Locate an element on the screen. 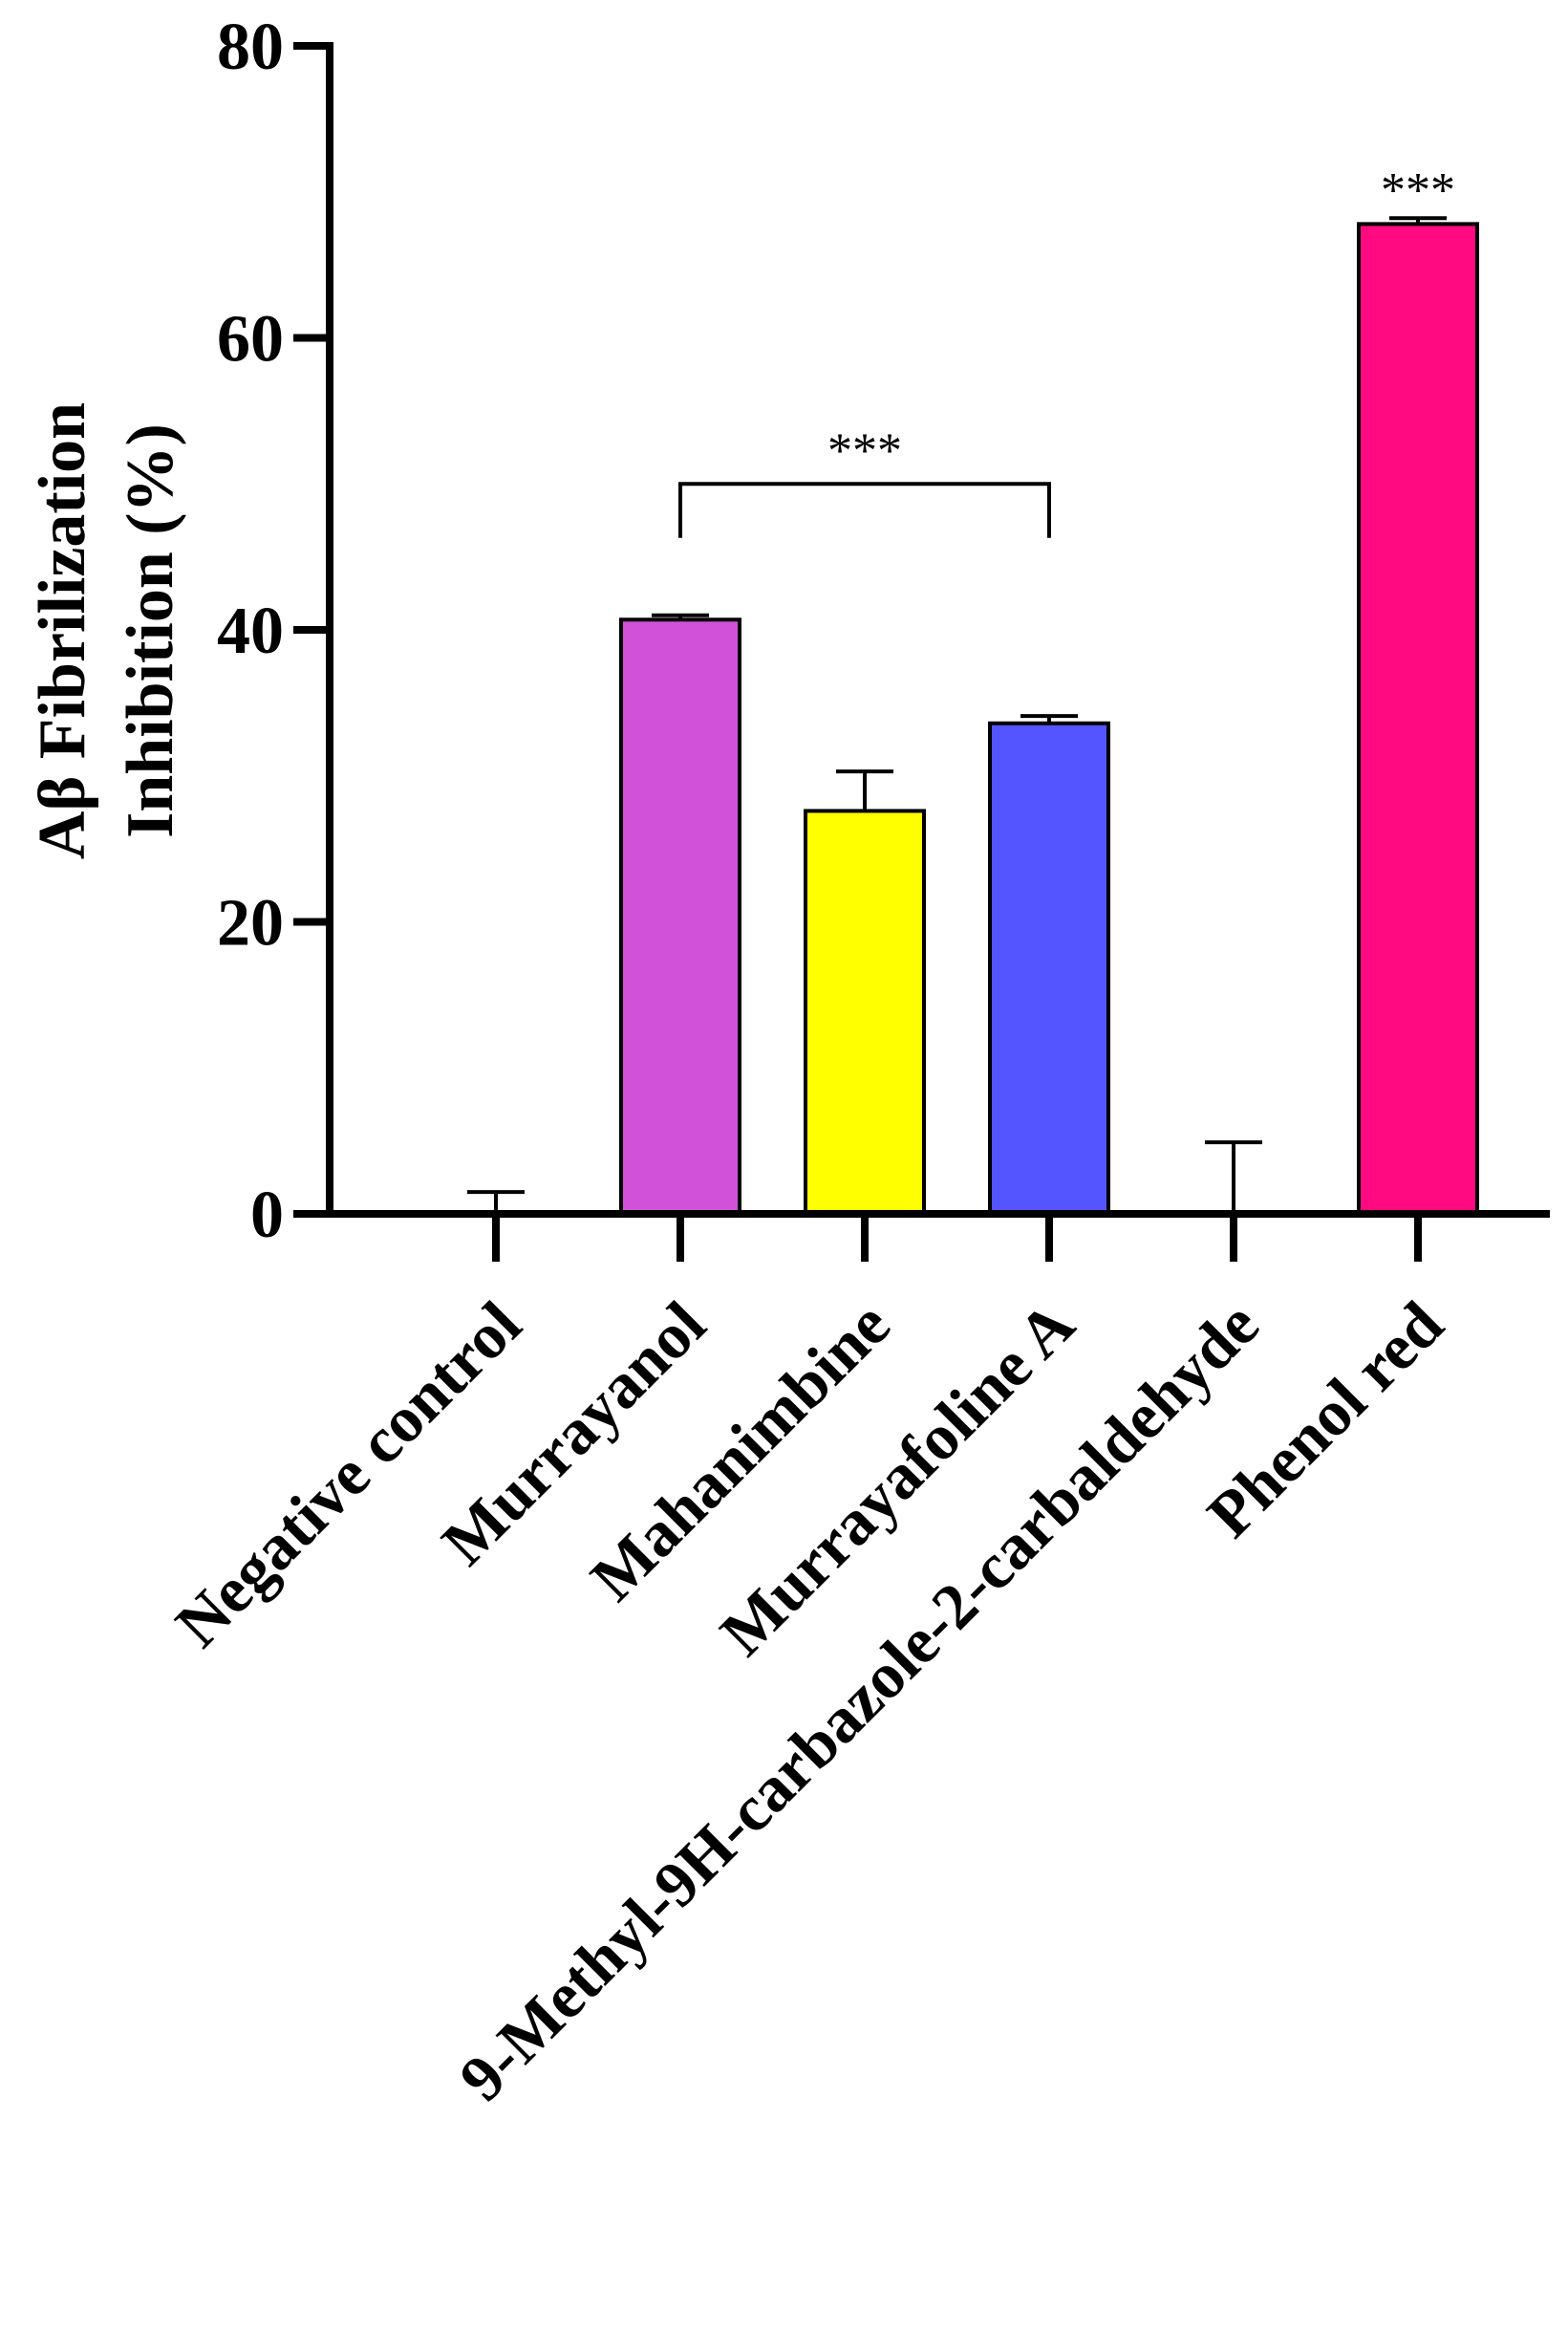 The height and width of the screenshot is (2336, 1568). y-tick-label-20: 20 is located at coordinates (250, 924).